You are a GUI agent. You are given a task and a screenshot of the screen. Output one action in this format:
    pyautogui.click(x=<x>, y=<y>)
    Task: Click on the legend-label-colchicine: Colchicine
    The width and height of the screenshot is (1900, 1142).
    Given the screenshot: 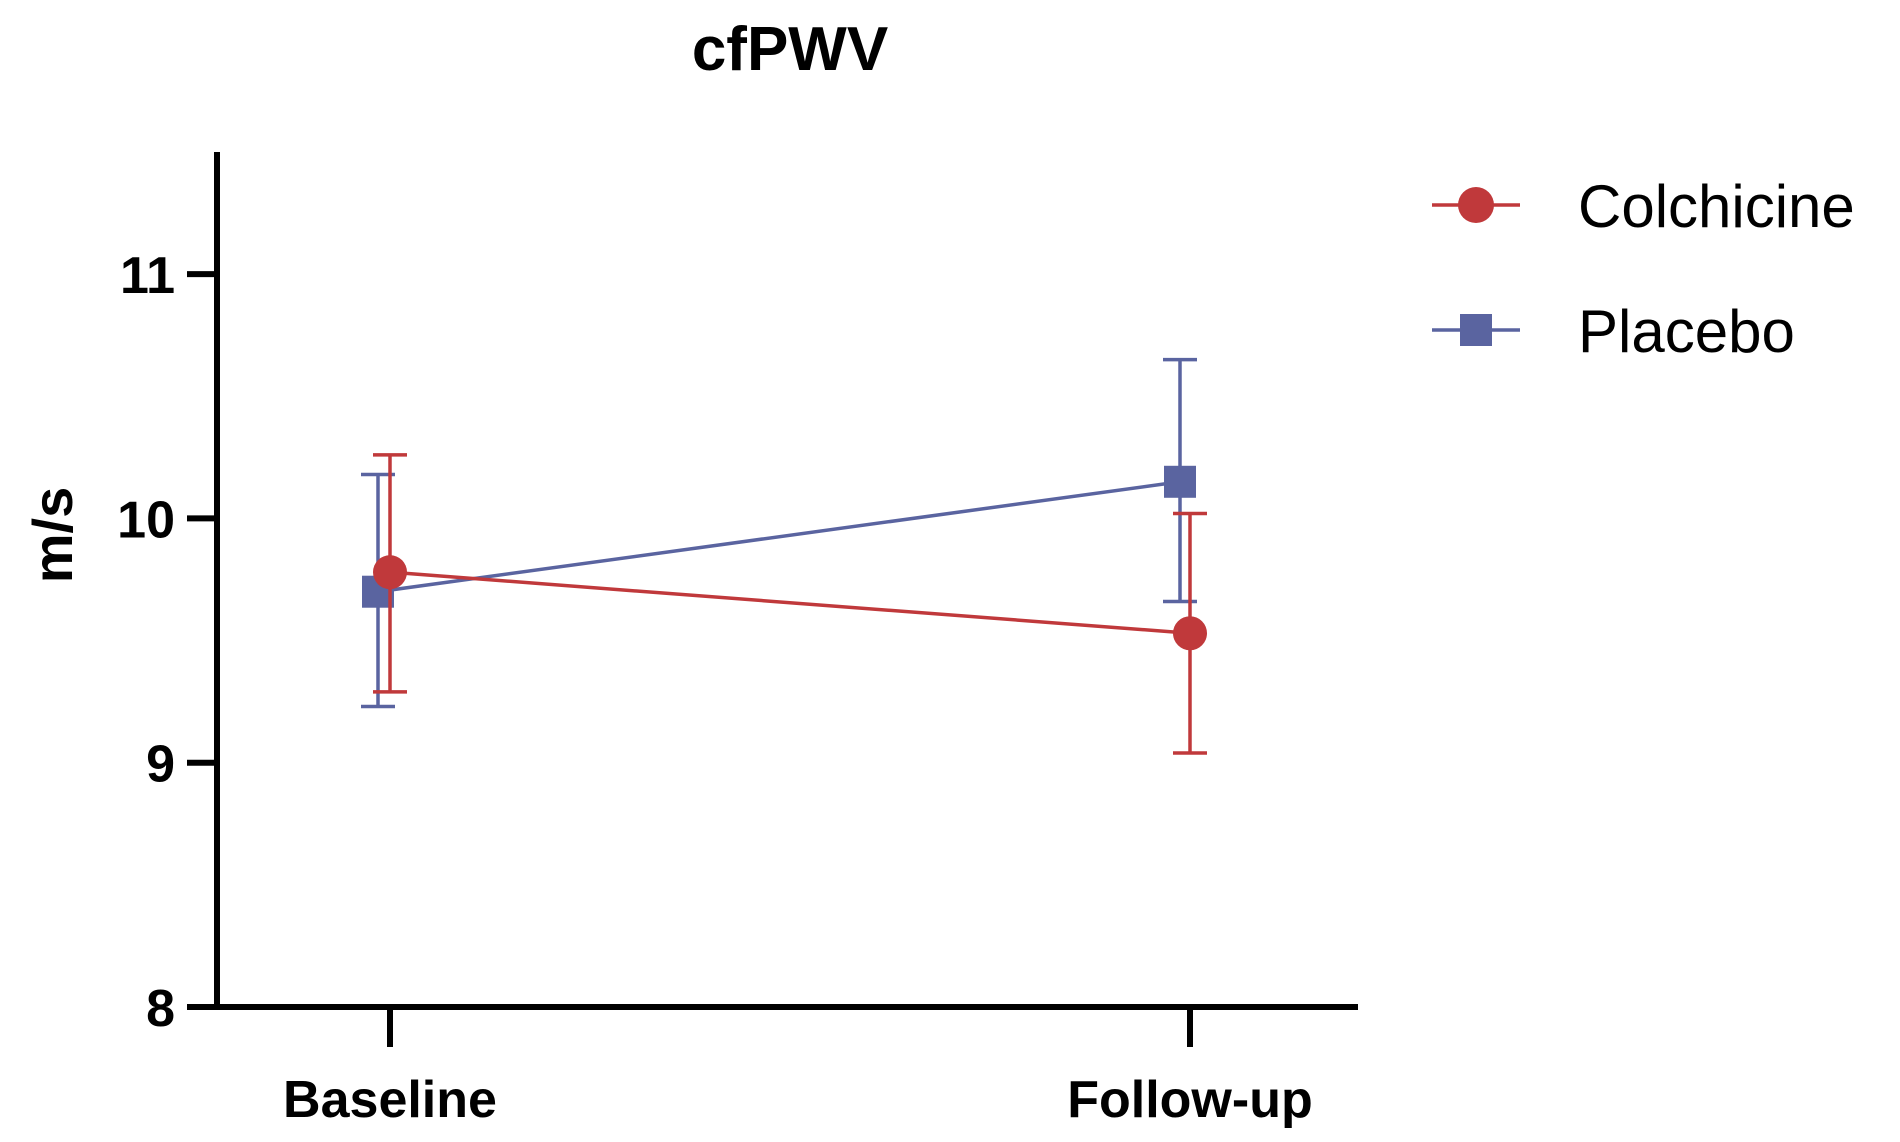 What is the action you would take?
    pyautogui.click(x=1716, y=206)
    